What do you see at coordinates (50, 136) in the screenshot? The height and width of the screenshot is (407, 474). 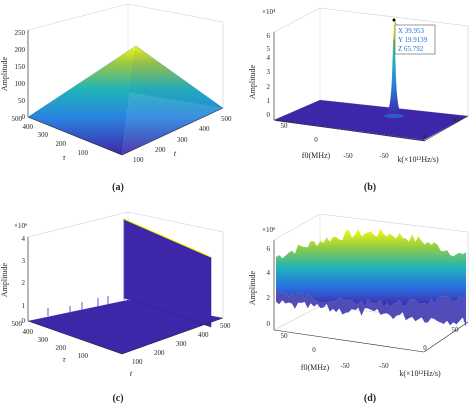 I see `panel-a-yticks: 100 200 300 400 500` at bounding box center [50, 136].